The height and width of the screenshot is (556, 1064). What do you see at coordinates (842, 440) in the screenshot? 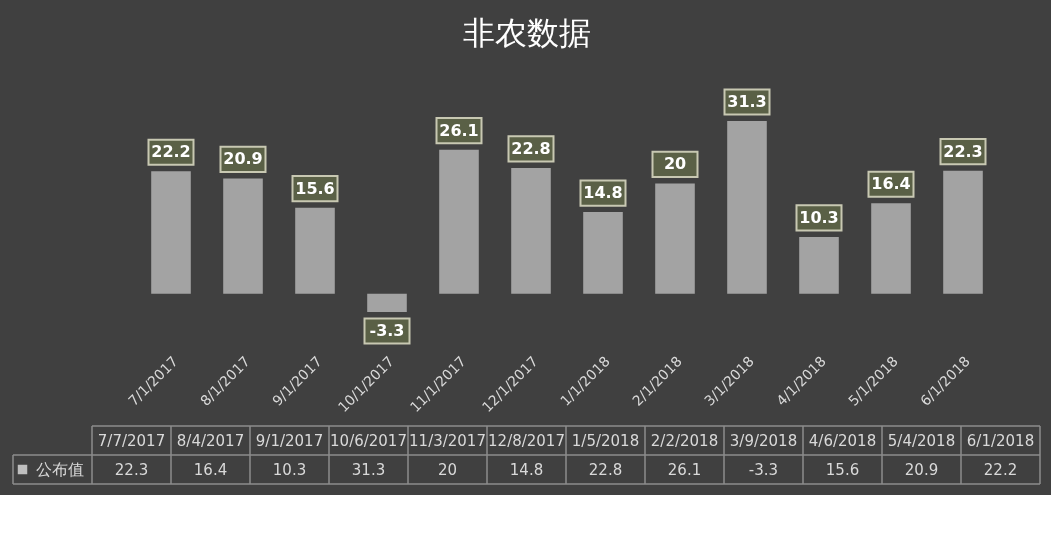
I see `category-label: 4/6/2018` at bounding box center [842, 440].